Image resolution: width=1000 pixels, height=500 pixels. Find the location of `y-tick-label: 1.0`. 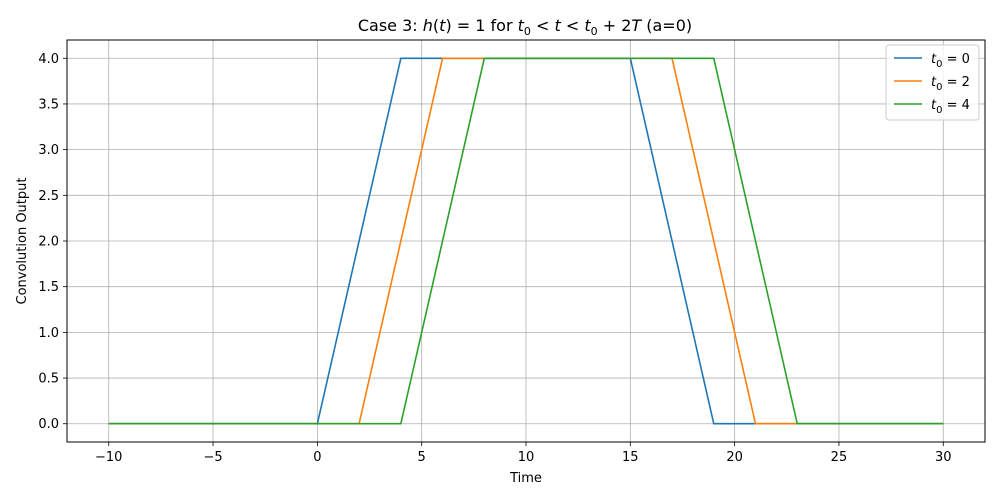

y-tick-label: 1.0 is located at coordinates (48, 333).